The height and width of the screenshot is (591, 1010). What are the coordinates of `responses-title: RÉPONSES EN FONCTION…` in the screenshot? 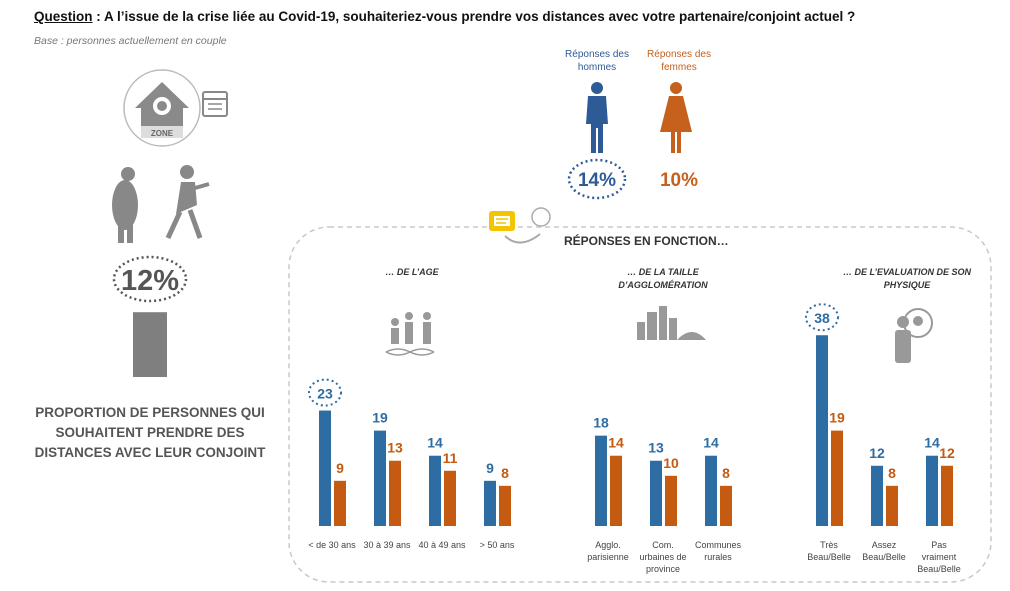 It's located at (646, 241).